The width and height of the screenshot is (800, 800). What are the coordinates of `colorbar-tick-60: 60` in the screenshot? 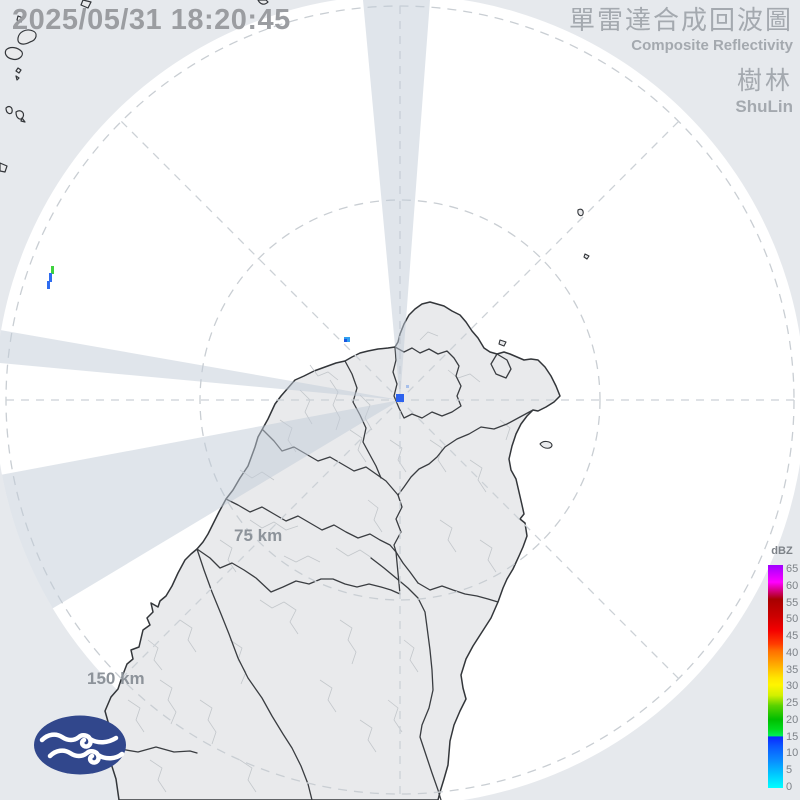 It's located at (792, 585).